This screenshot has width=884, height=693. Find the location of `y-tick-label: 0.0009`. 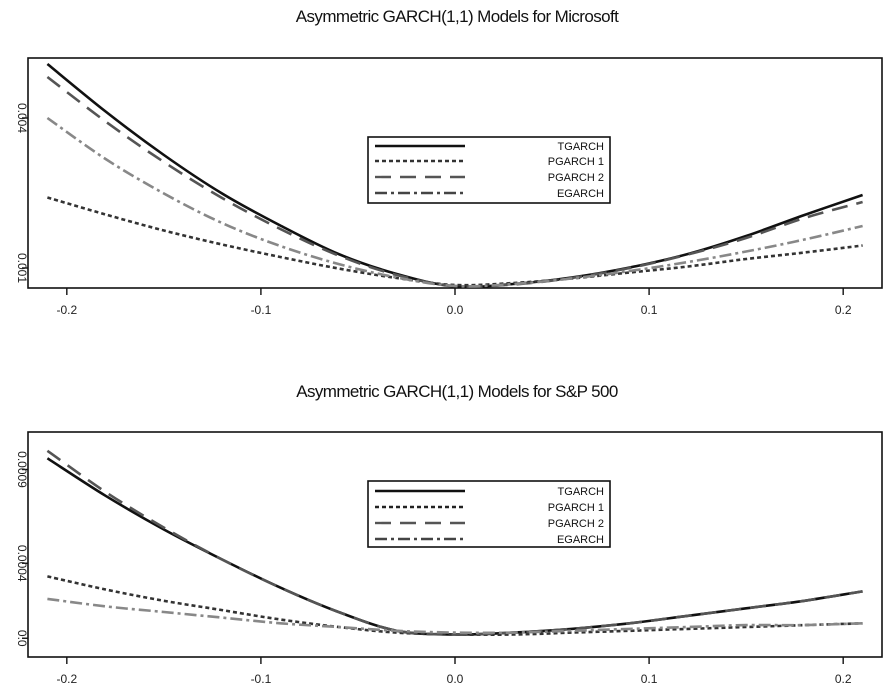

y-tick-label: 0.0009 is located at coordinates (22, 469).